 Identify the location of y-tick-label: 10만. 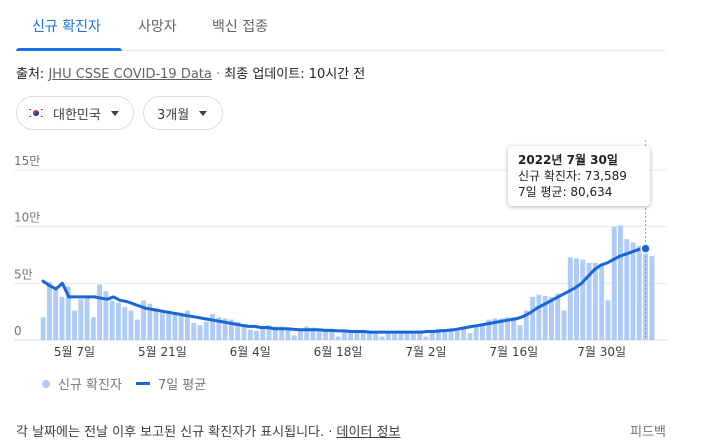
(27, 218).